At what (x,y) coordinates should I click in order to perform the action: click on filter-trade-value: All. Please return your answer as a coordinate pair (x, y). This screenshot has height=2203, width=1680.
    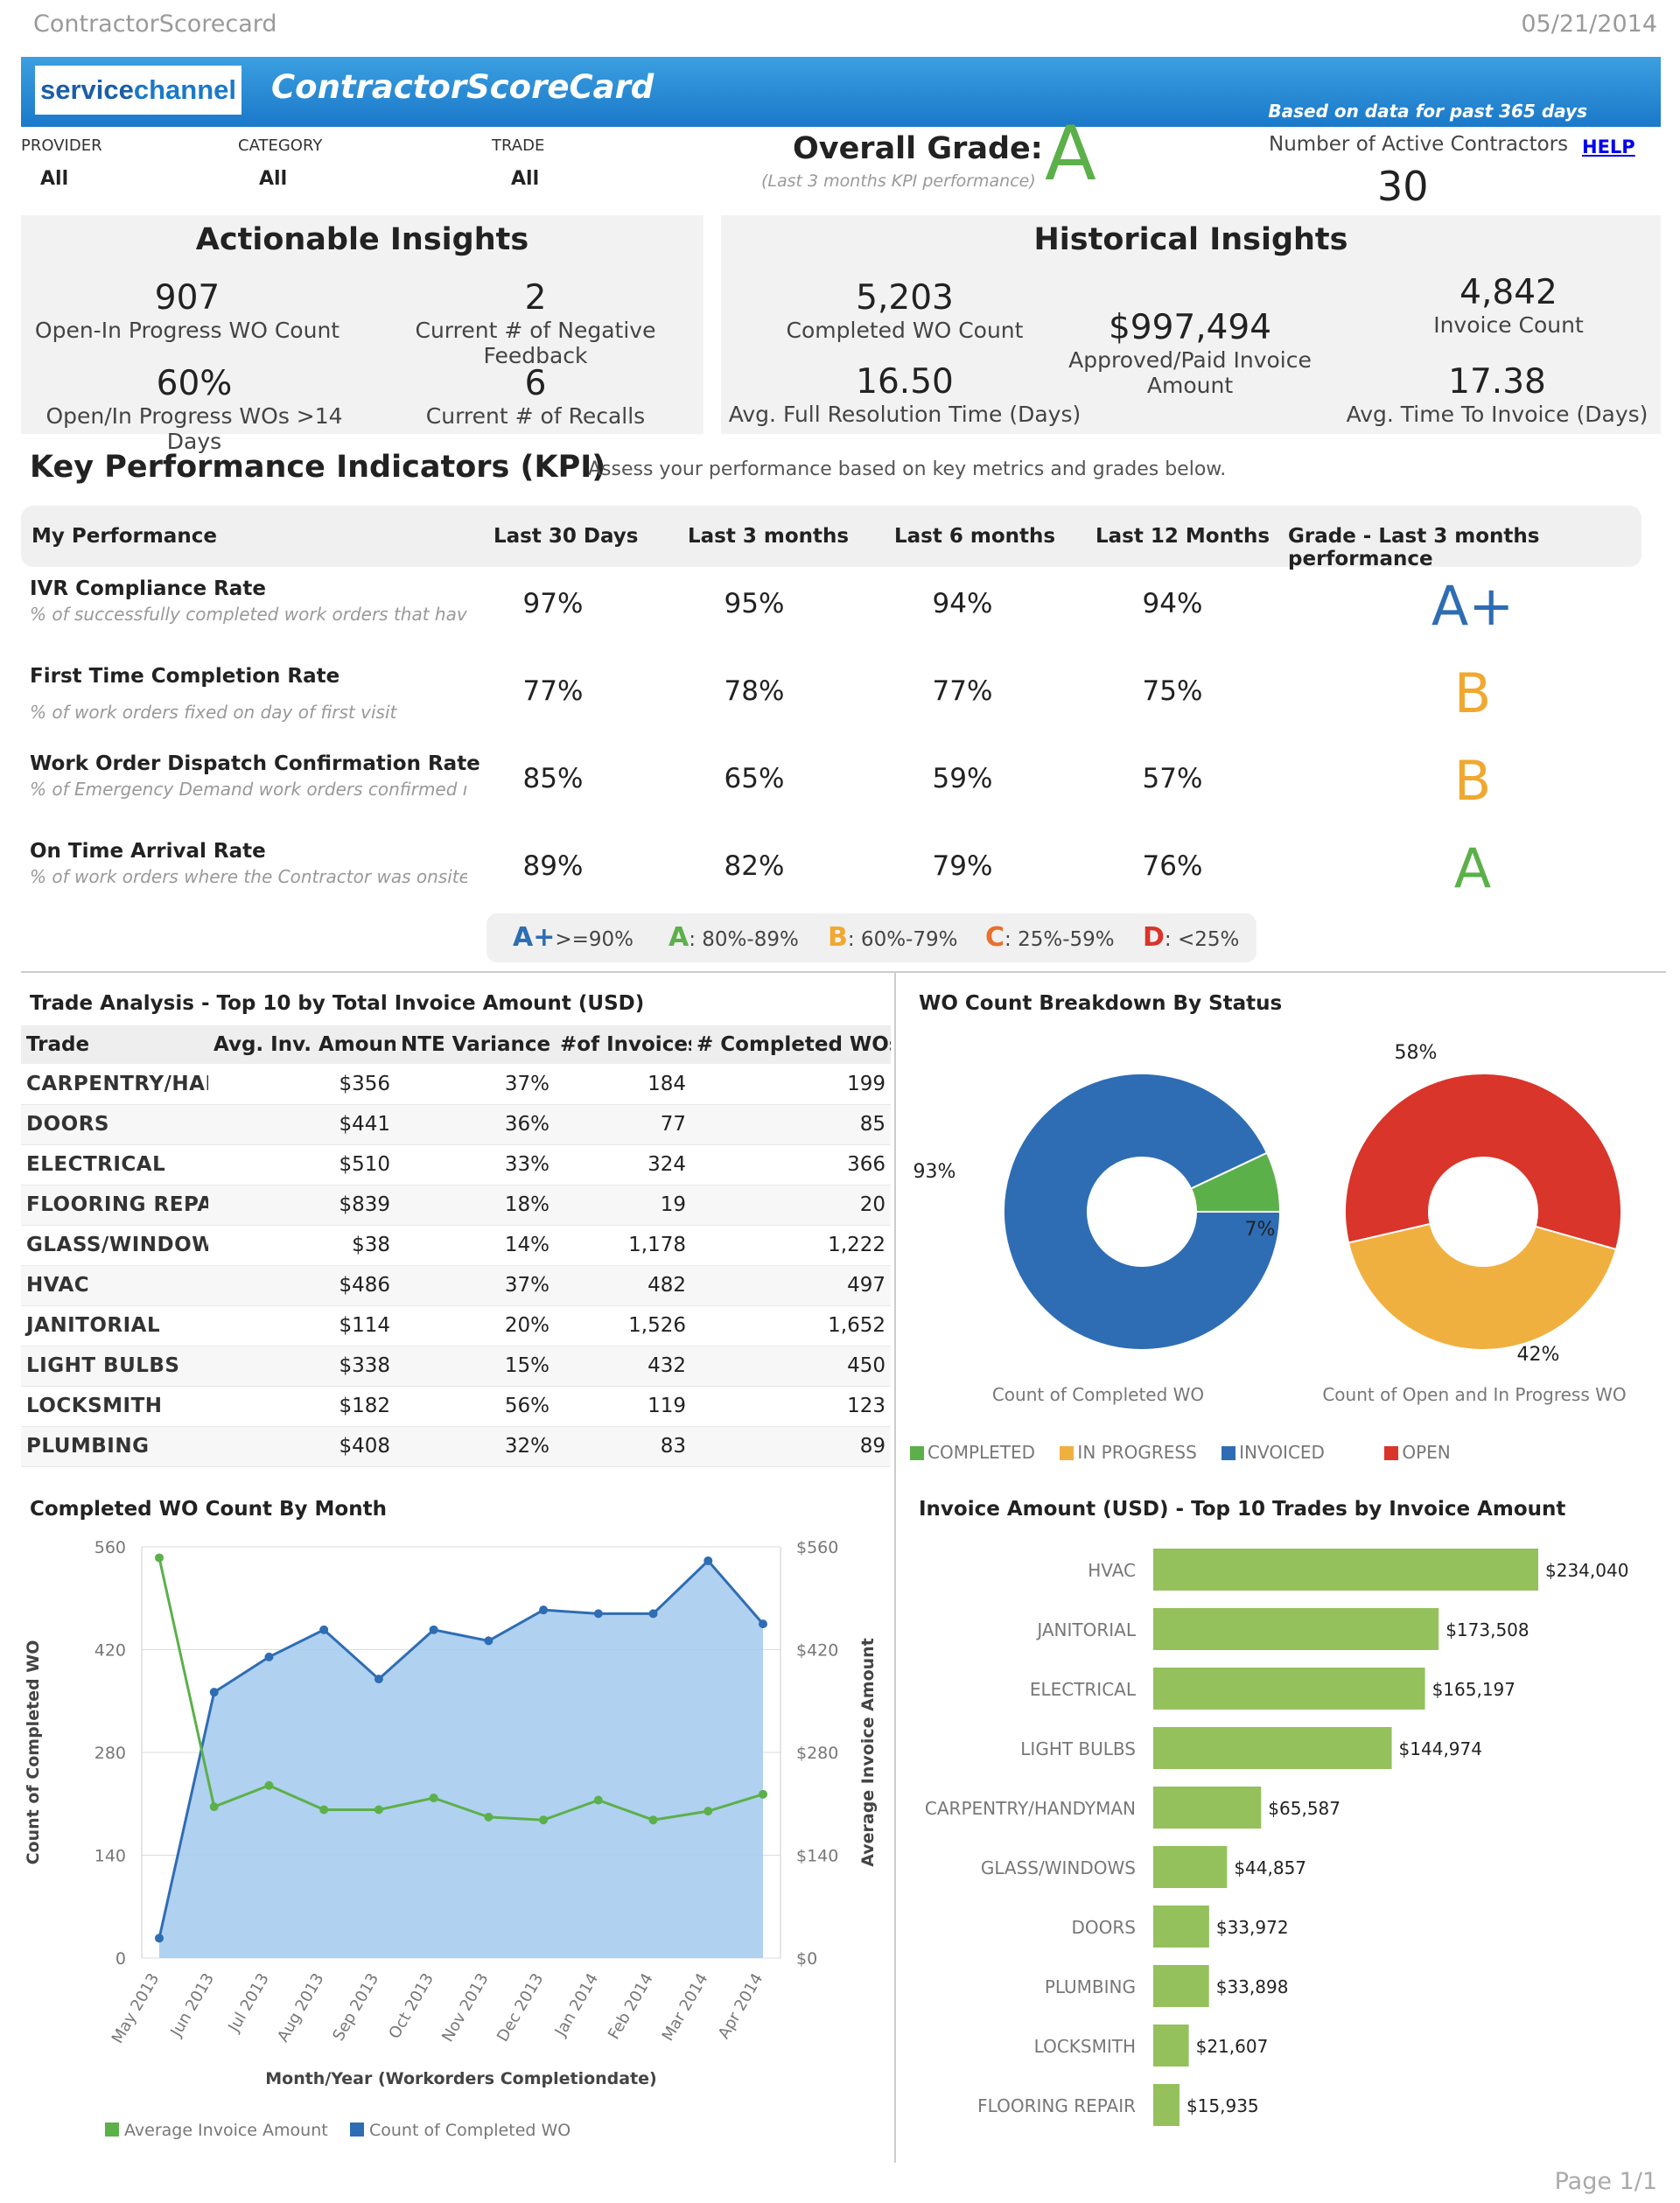
    Looking at the image, I should click on (525, 179).